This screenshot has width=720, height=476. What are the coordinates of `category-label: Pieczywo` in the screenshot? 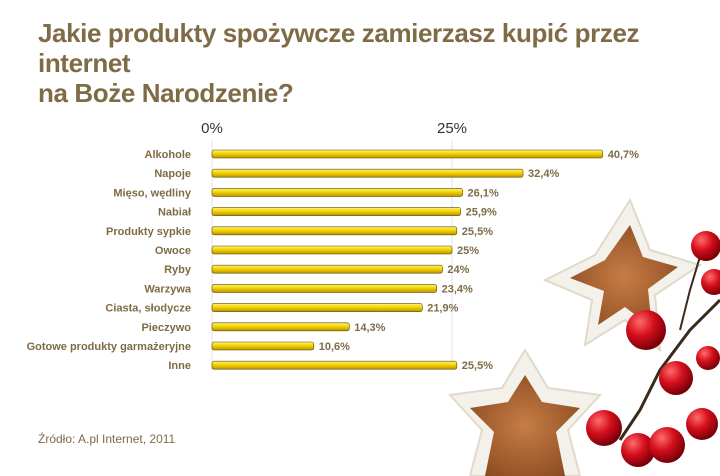 It's located at (166, 328).